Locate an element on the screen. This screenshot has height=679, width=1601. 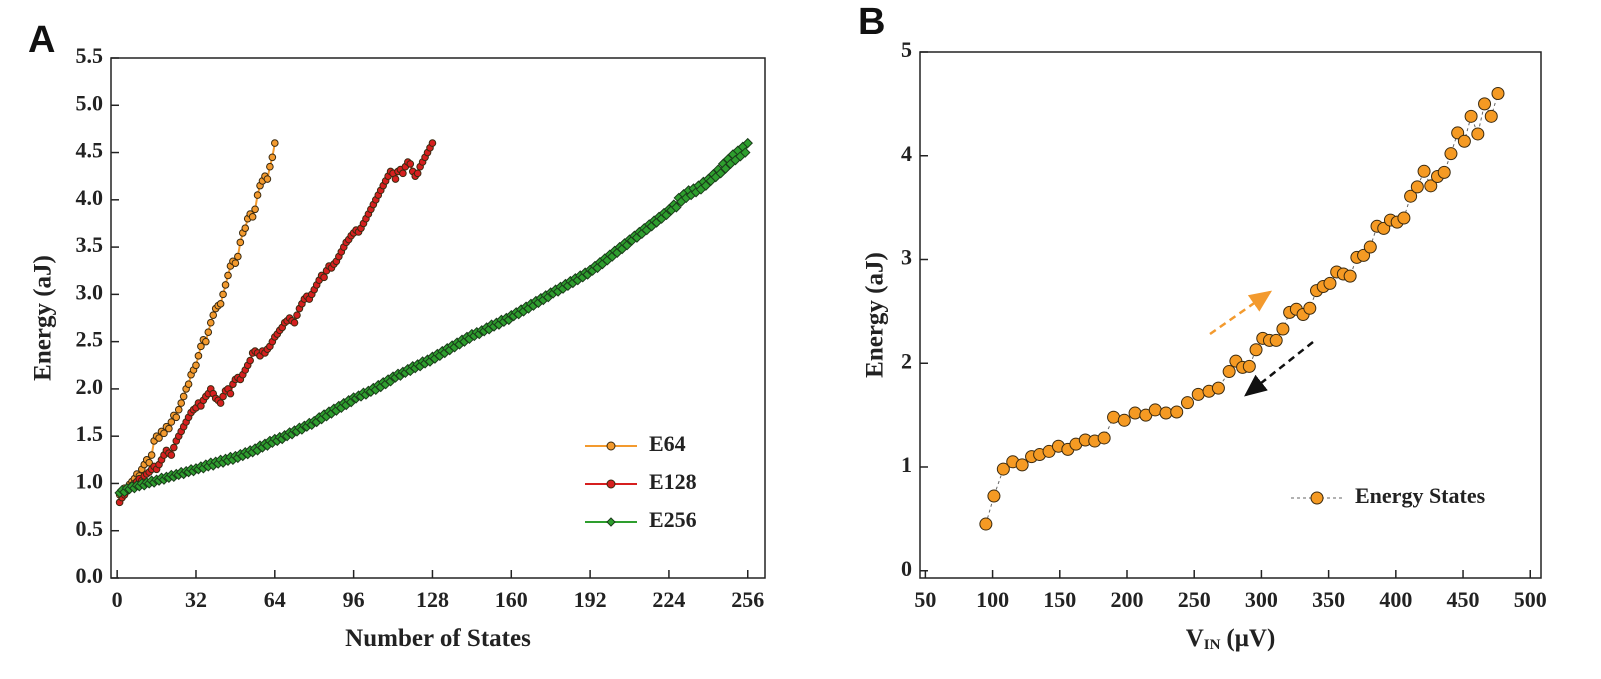
x-tick-label: 200 is located at coordinates (1127, 599).